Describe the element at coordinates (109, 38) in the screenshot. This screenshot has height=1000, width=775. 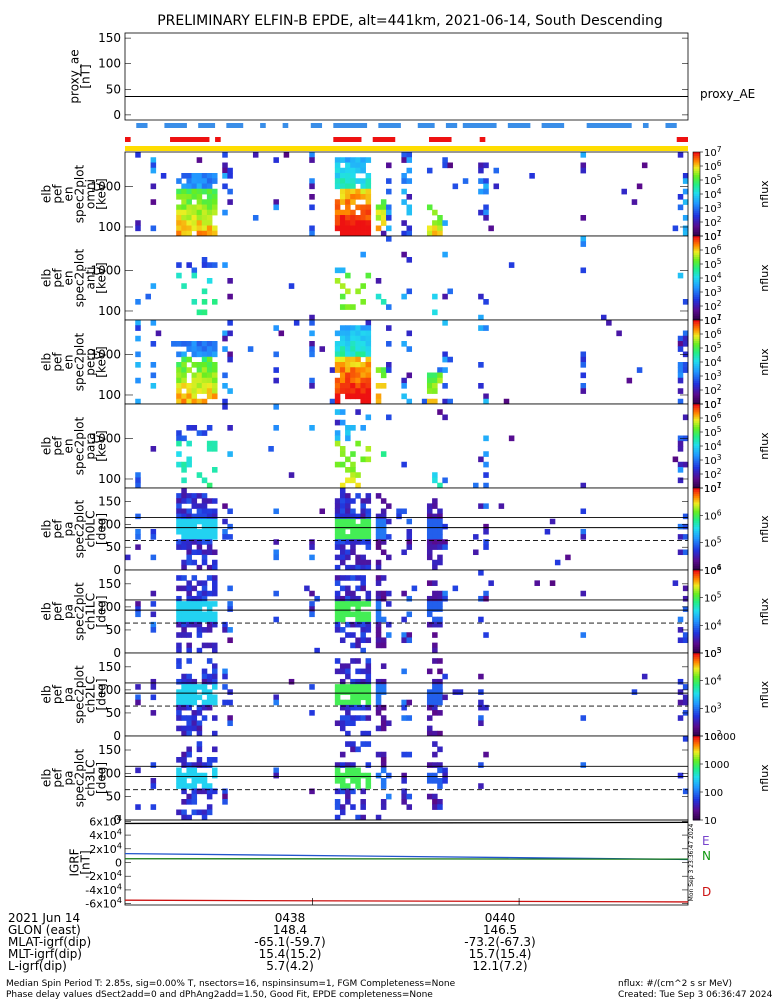
I see `proxy-ae-ytick-label: 150` at that location.